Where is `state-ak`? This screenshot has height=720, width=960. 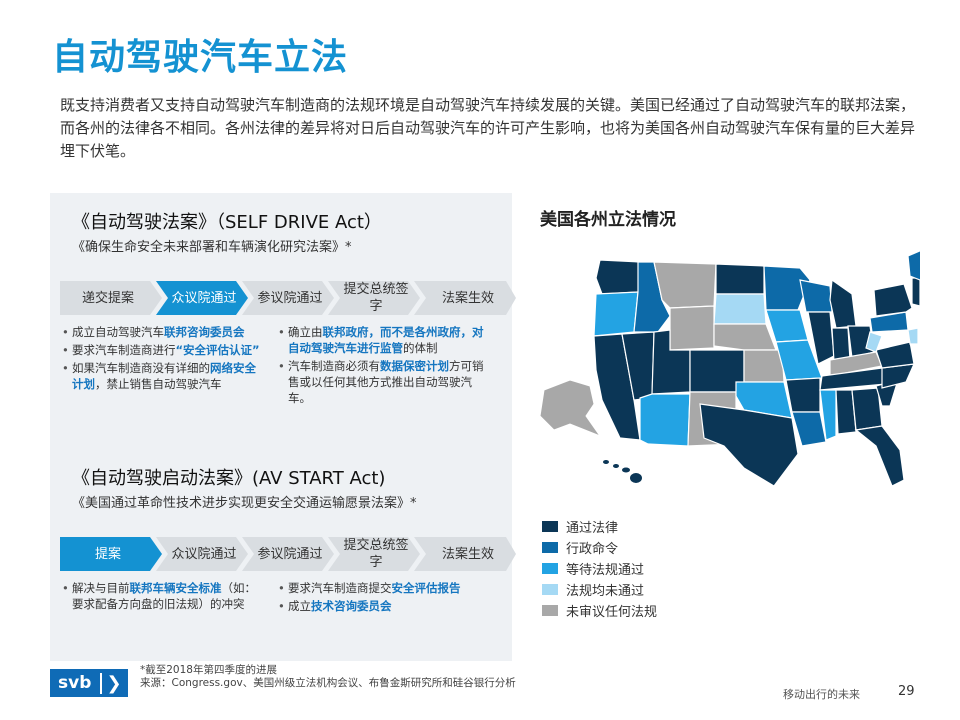 state-ak is located at coordinates (570, 408).